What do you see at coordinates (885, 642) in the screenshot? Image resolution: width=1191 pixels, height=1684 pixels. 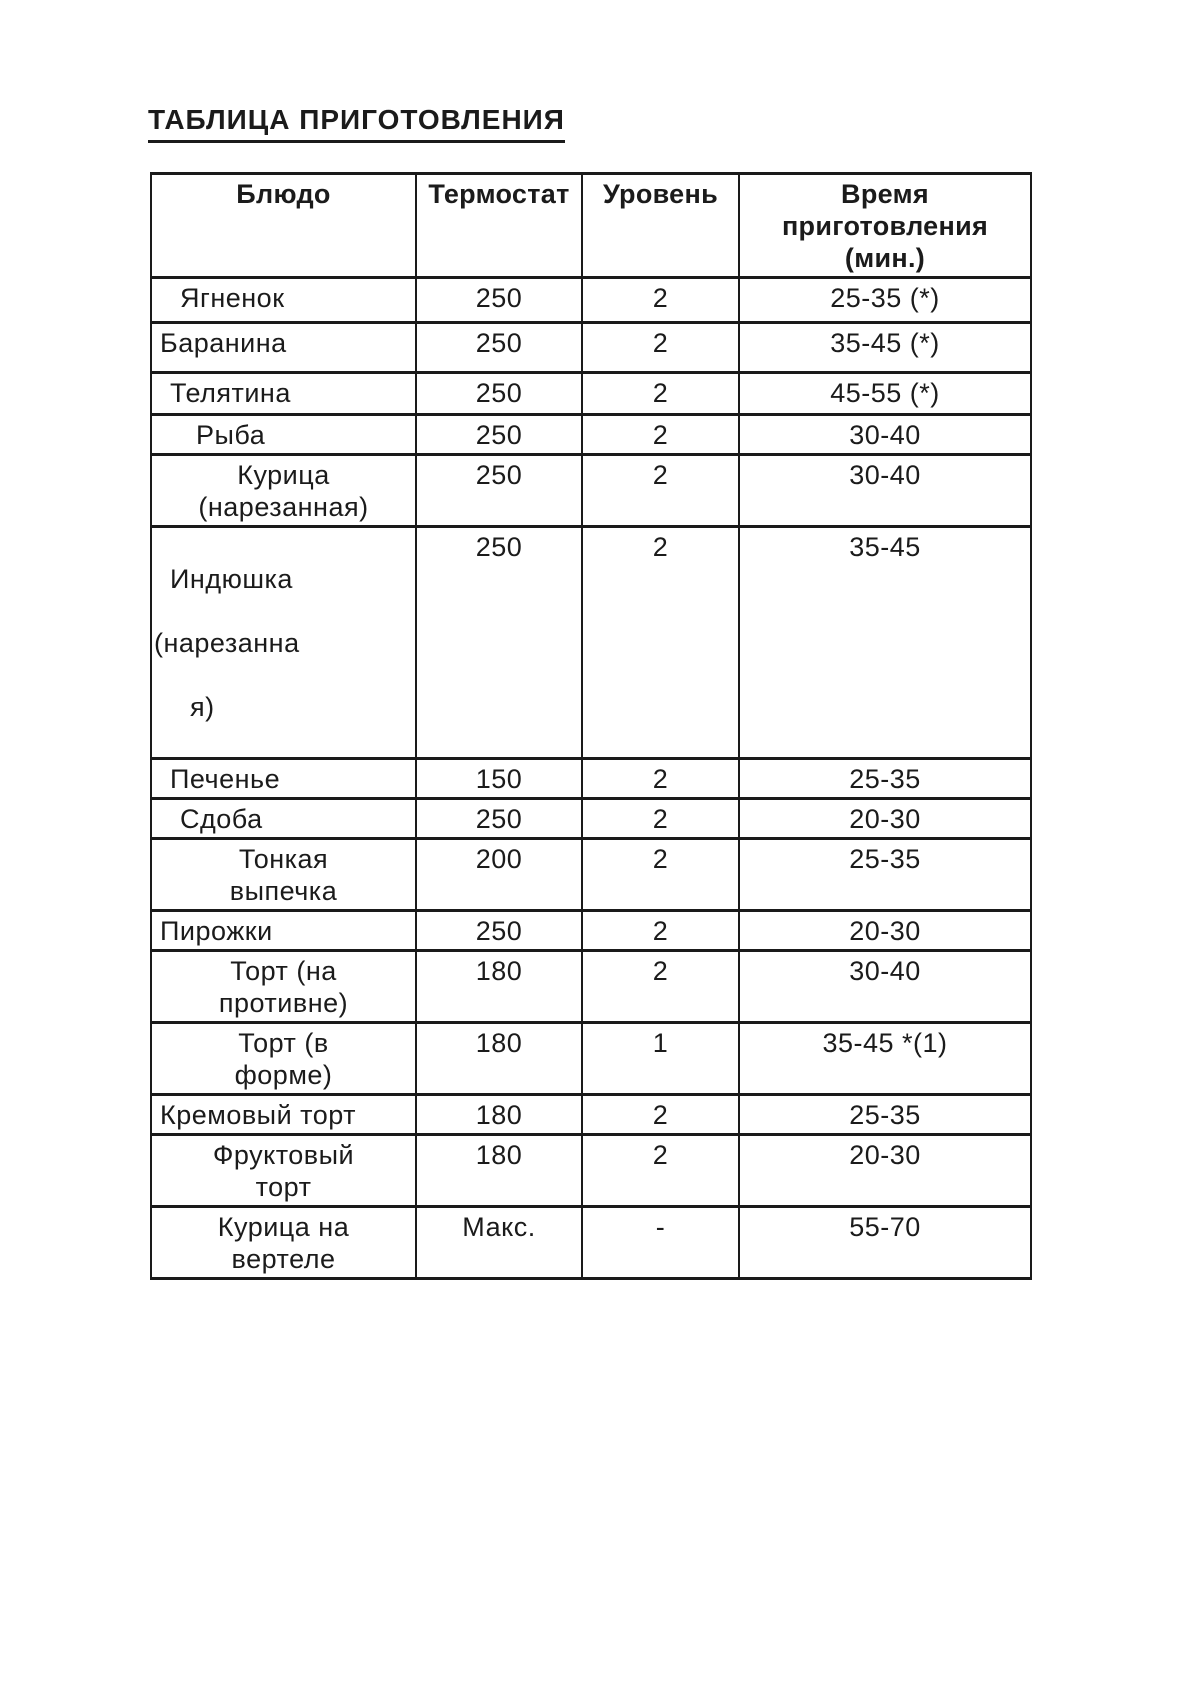 I see `time-cell: 35-45` at bounding box center [885, 642].